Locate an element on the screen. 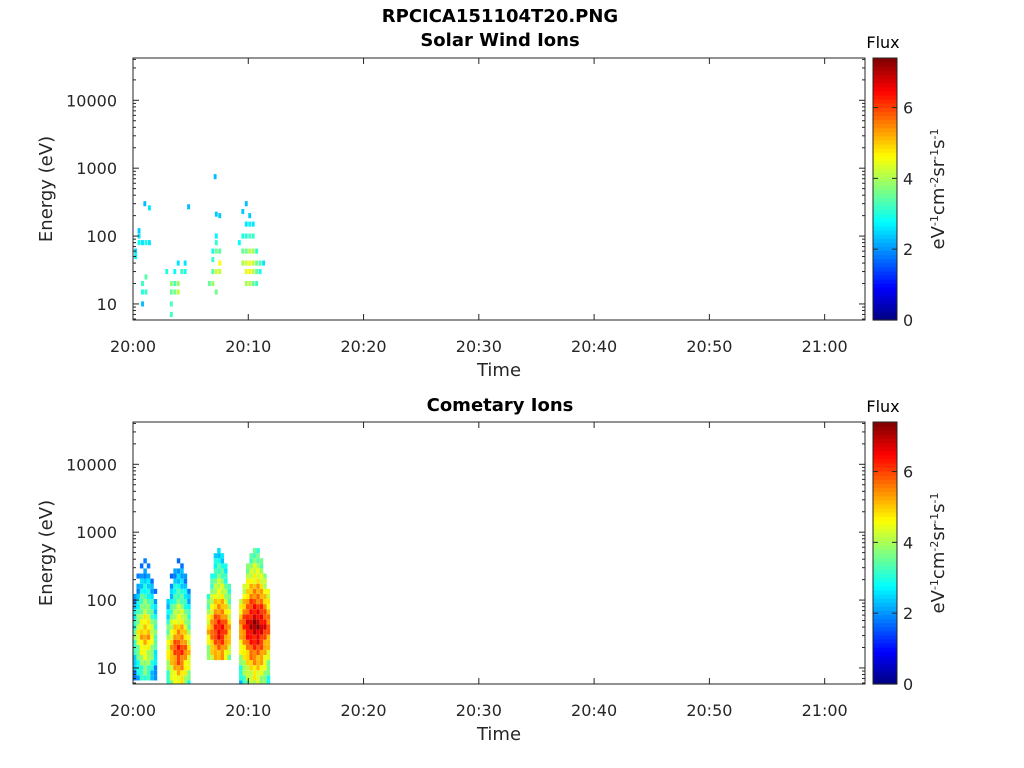 This screenshot has width=1024, height=768. colorbar-tick-label: 6 is located at coordinates (908, 108).